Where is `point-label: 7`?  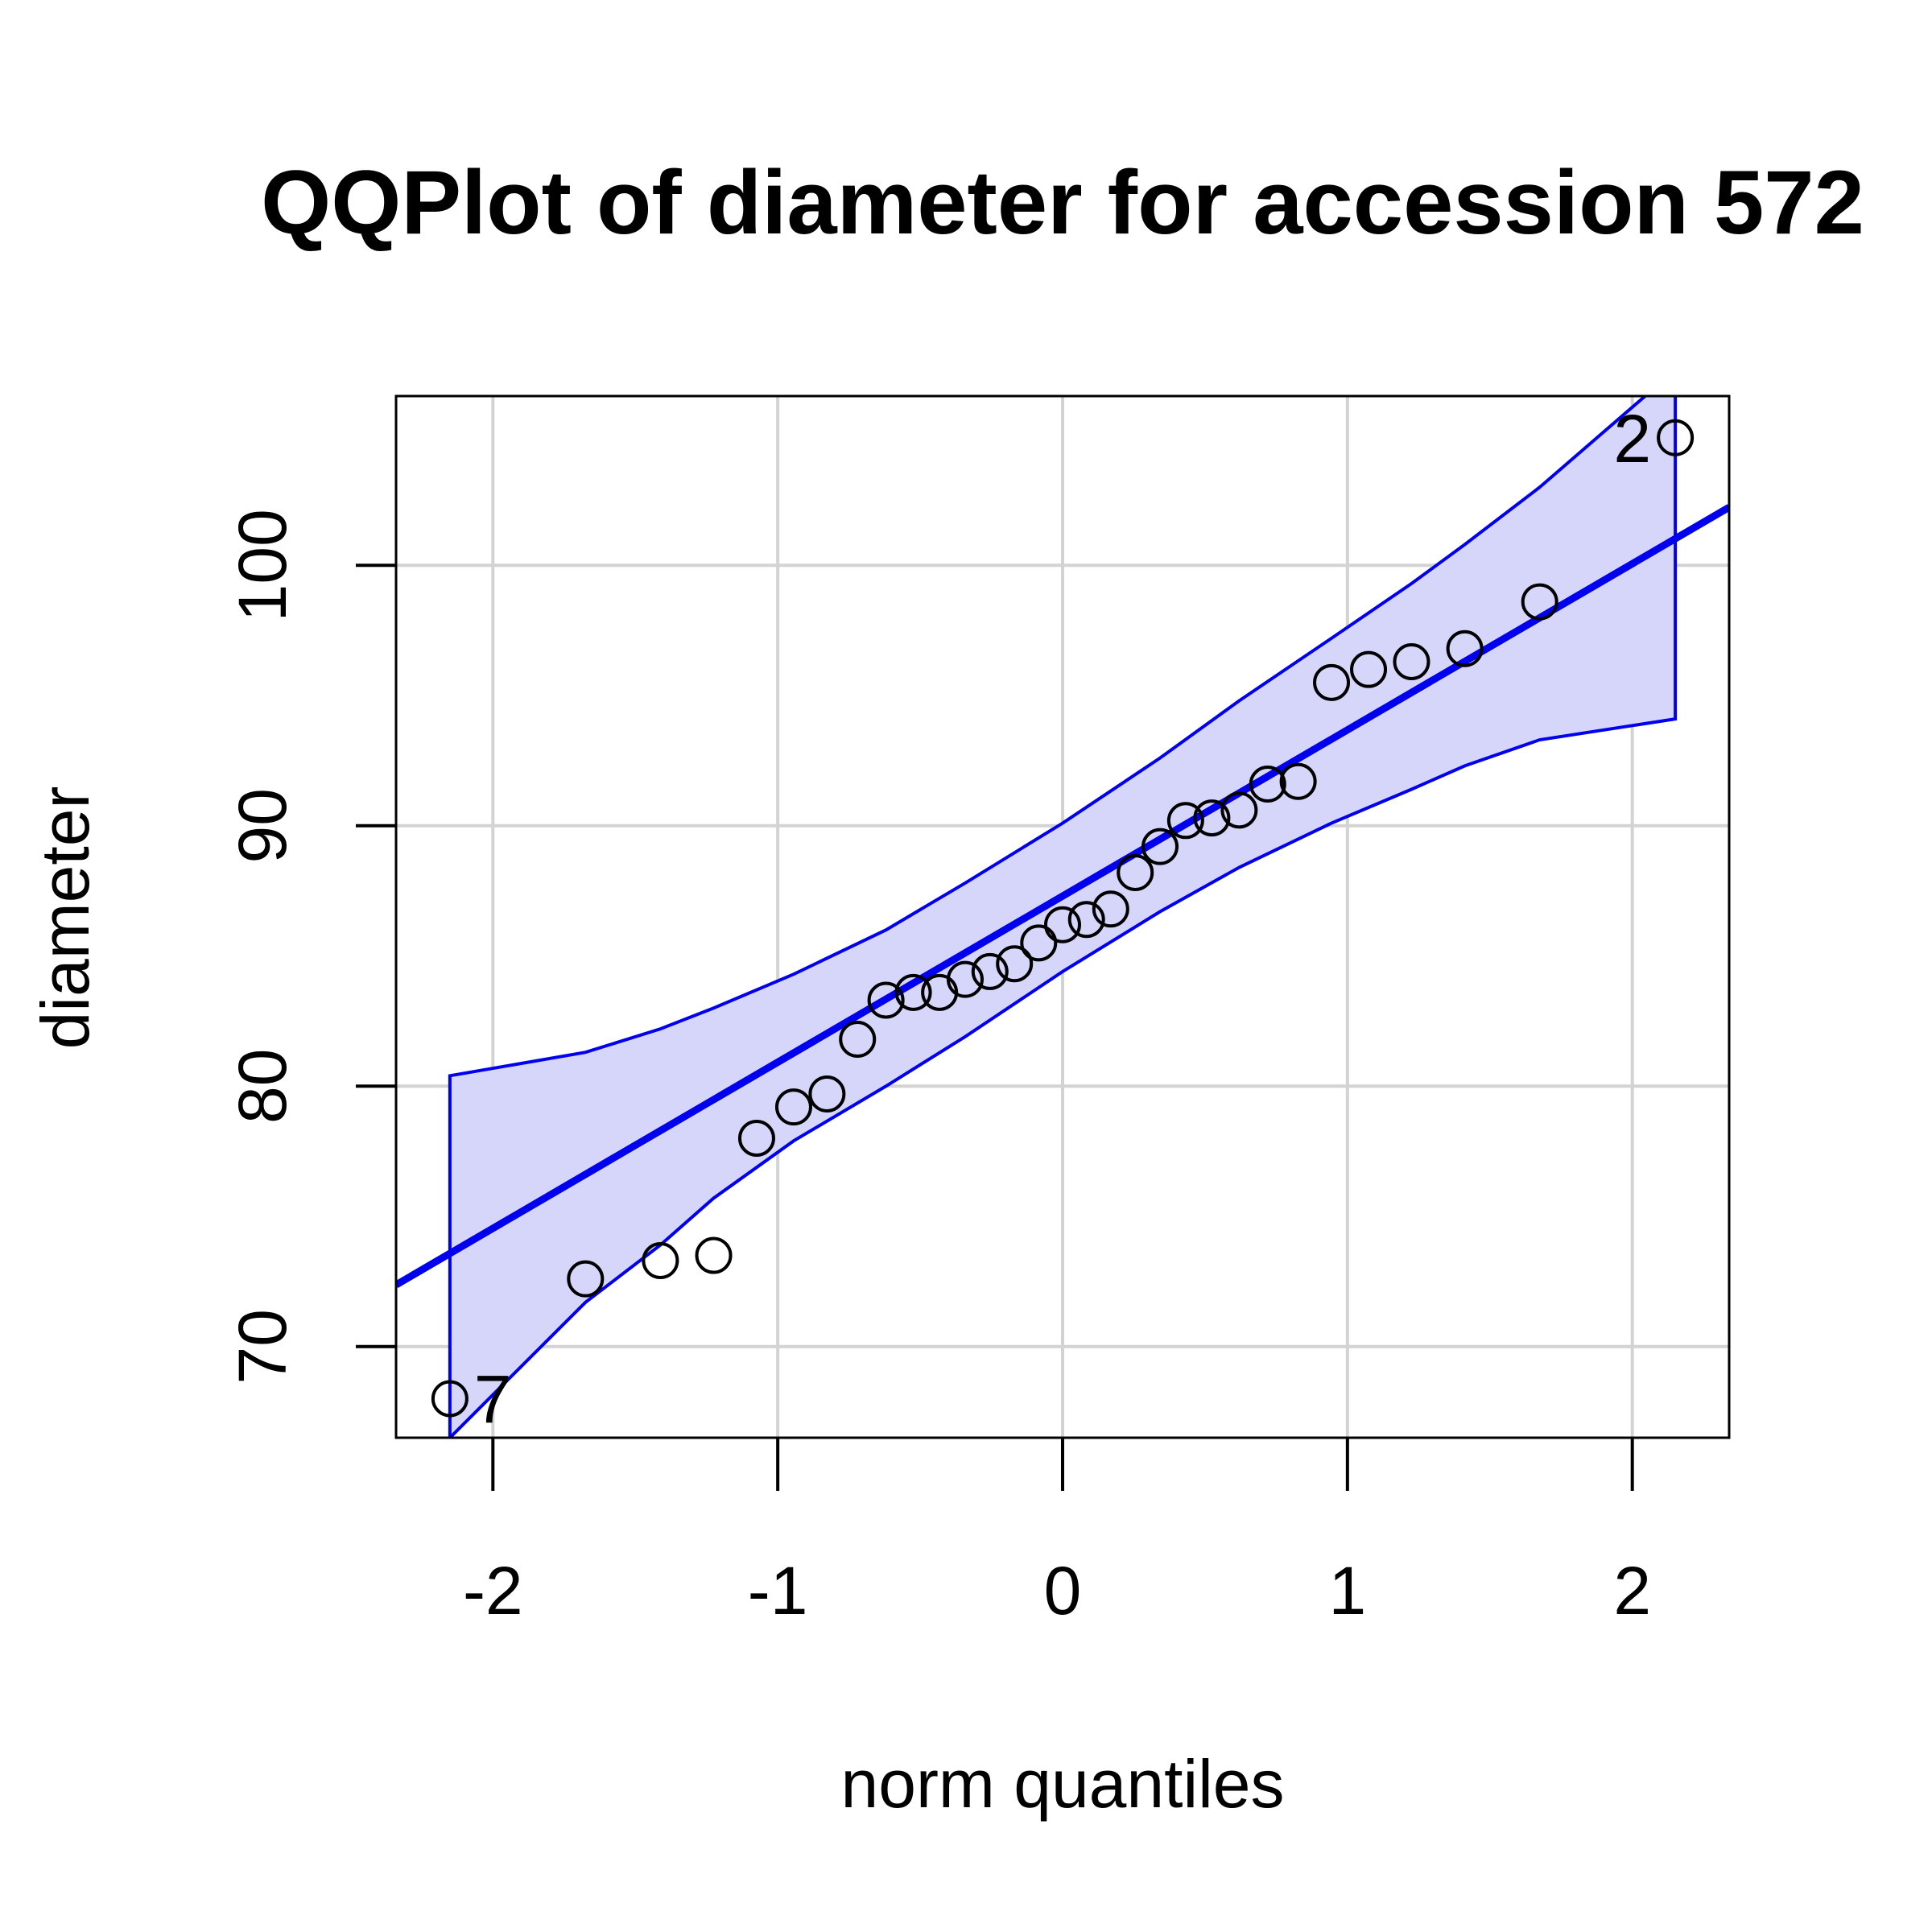
point-label: 7 is located at coordinates (493, 1399).